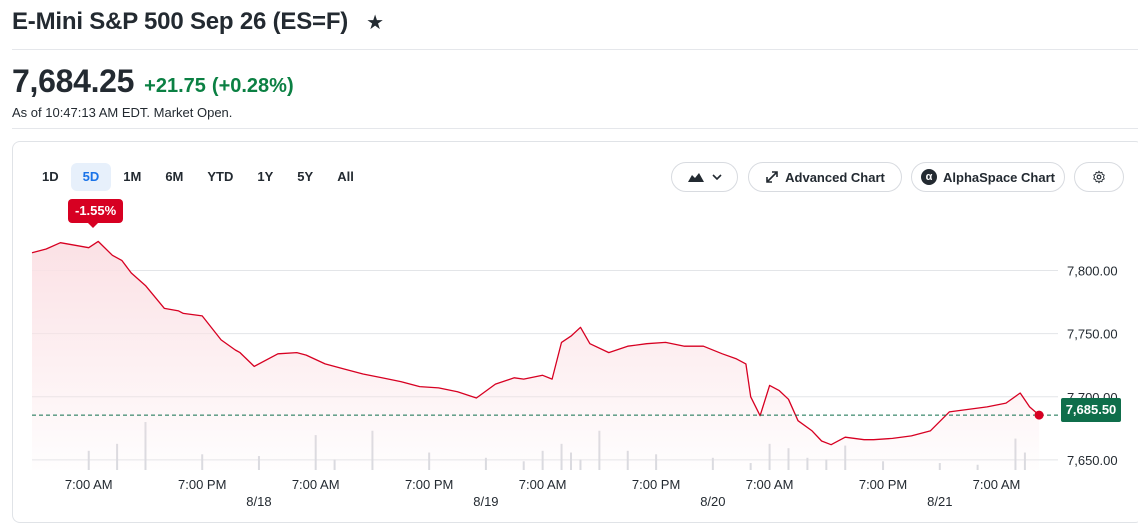 The height and width of the screenshot is (523, 1138). Describe the element at coordinates (305, 176) in the screenshot. I see `range-tab-5y: 5Y` at that location.